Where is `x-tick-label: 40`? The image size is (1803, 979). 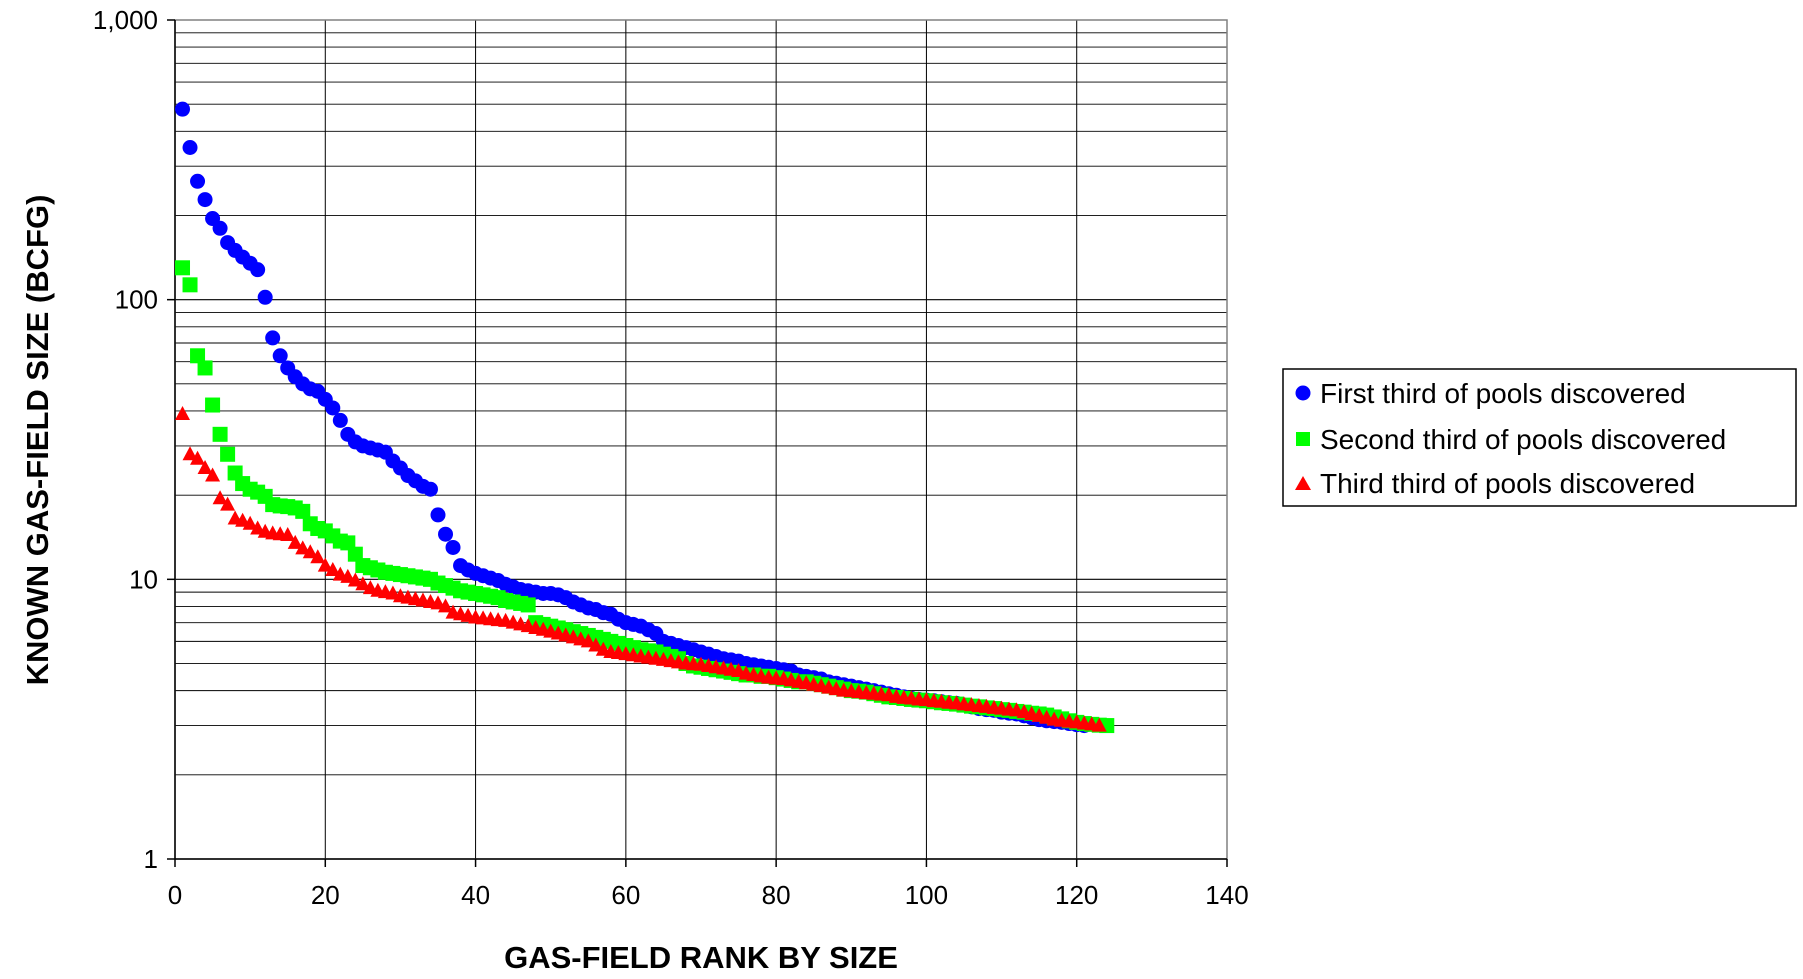
x-tick-label: 40 is located at coordinates (475, 895).